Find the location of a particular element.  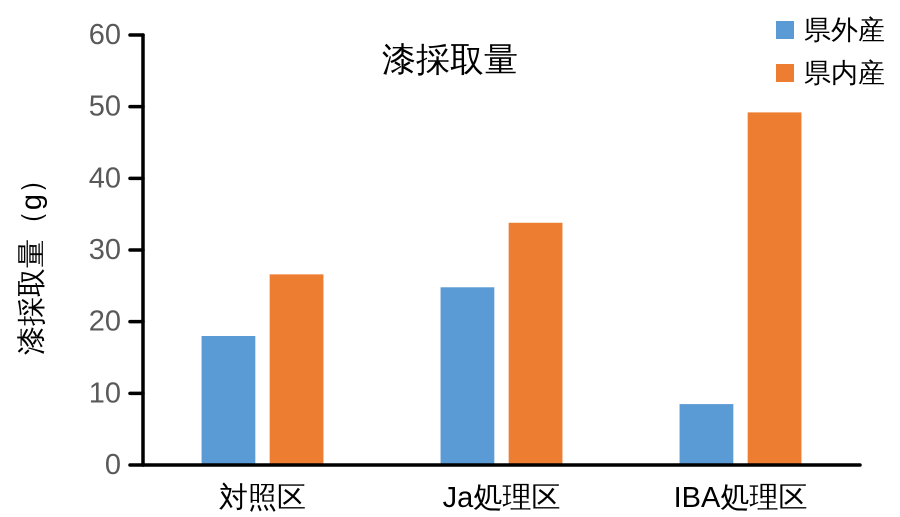

legend-label: 県外産 is located at coordinates (844, 30).